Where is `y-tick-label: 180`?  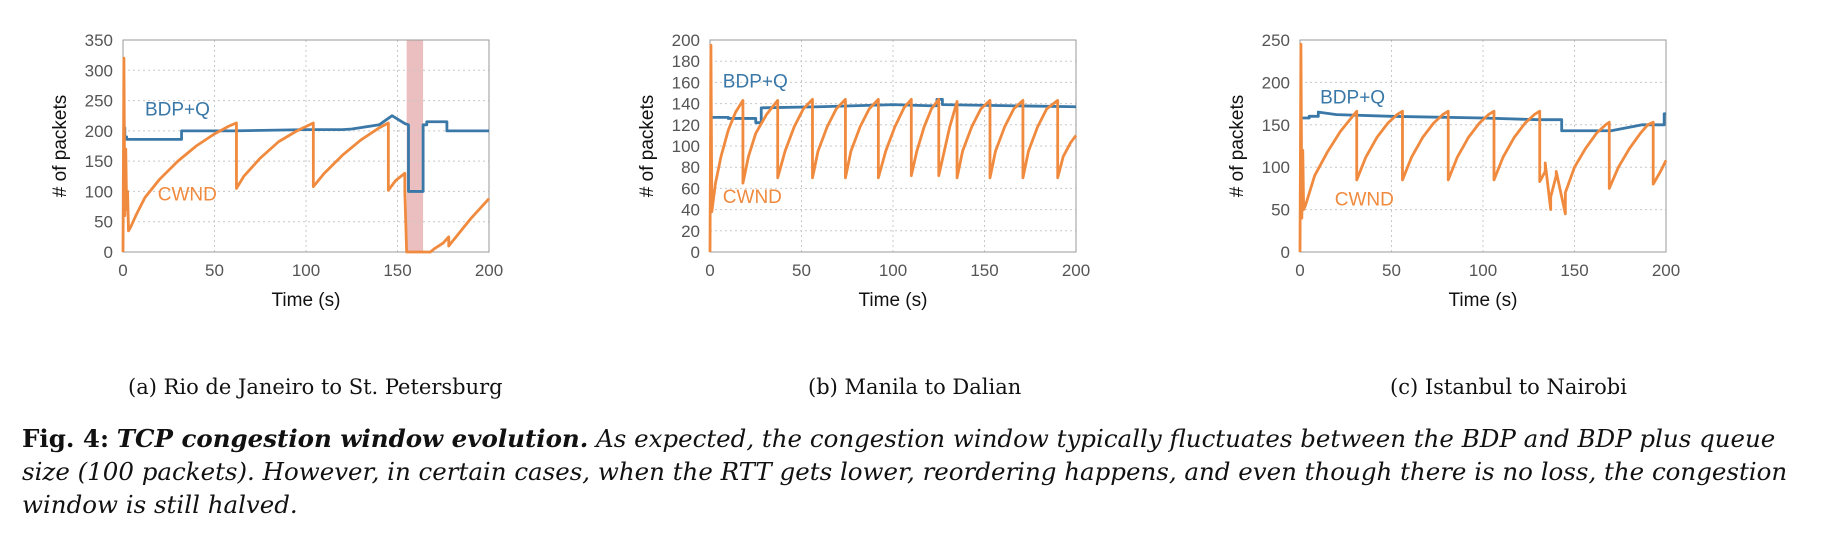 y-tick-label: 180 is located at coordinates (686, 61).